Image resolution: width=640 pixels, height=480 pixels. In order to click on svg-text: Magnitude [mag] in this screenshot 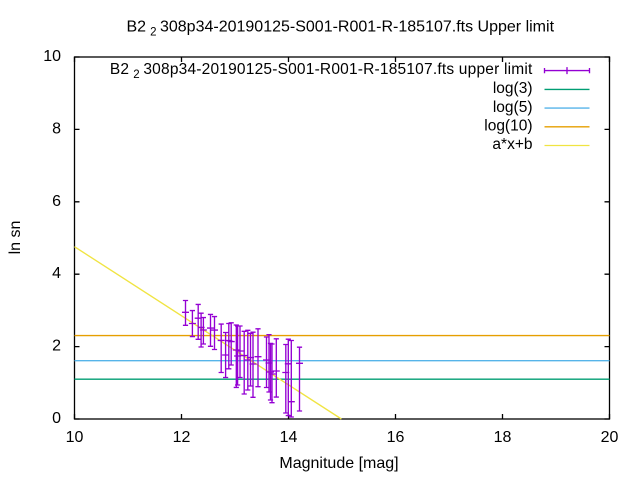, I will do `click(338, 463)`.